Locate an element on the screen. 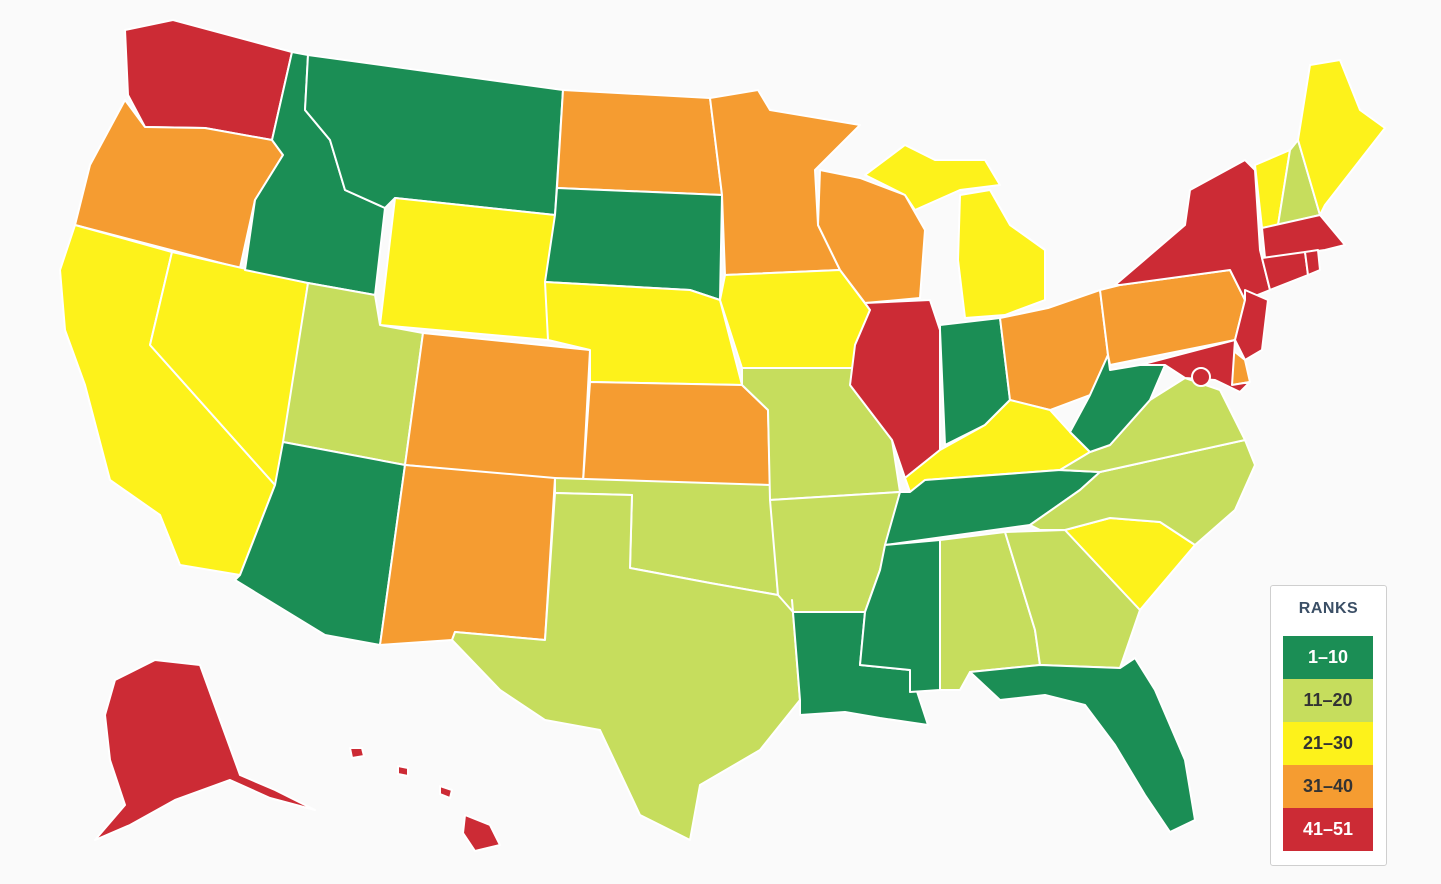 The height and width of the screenshot is (884, 1441). state-rhode-island is located at coordinates (1312, 262).